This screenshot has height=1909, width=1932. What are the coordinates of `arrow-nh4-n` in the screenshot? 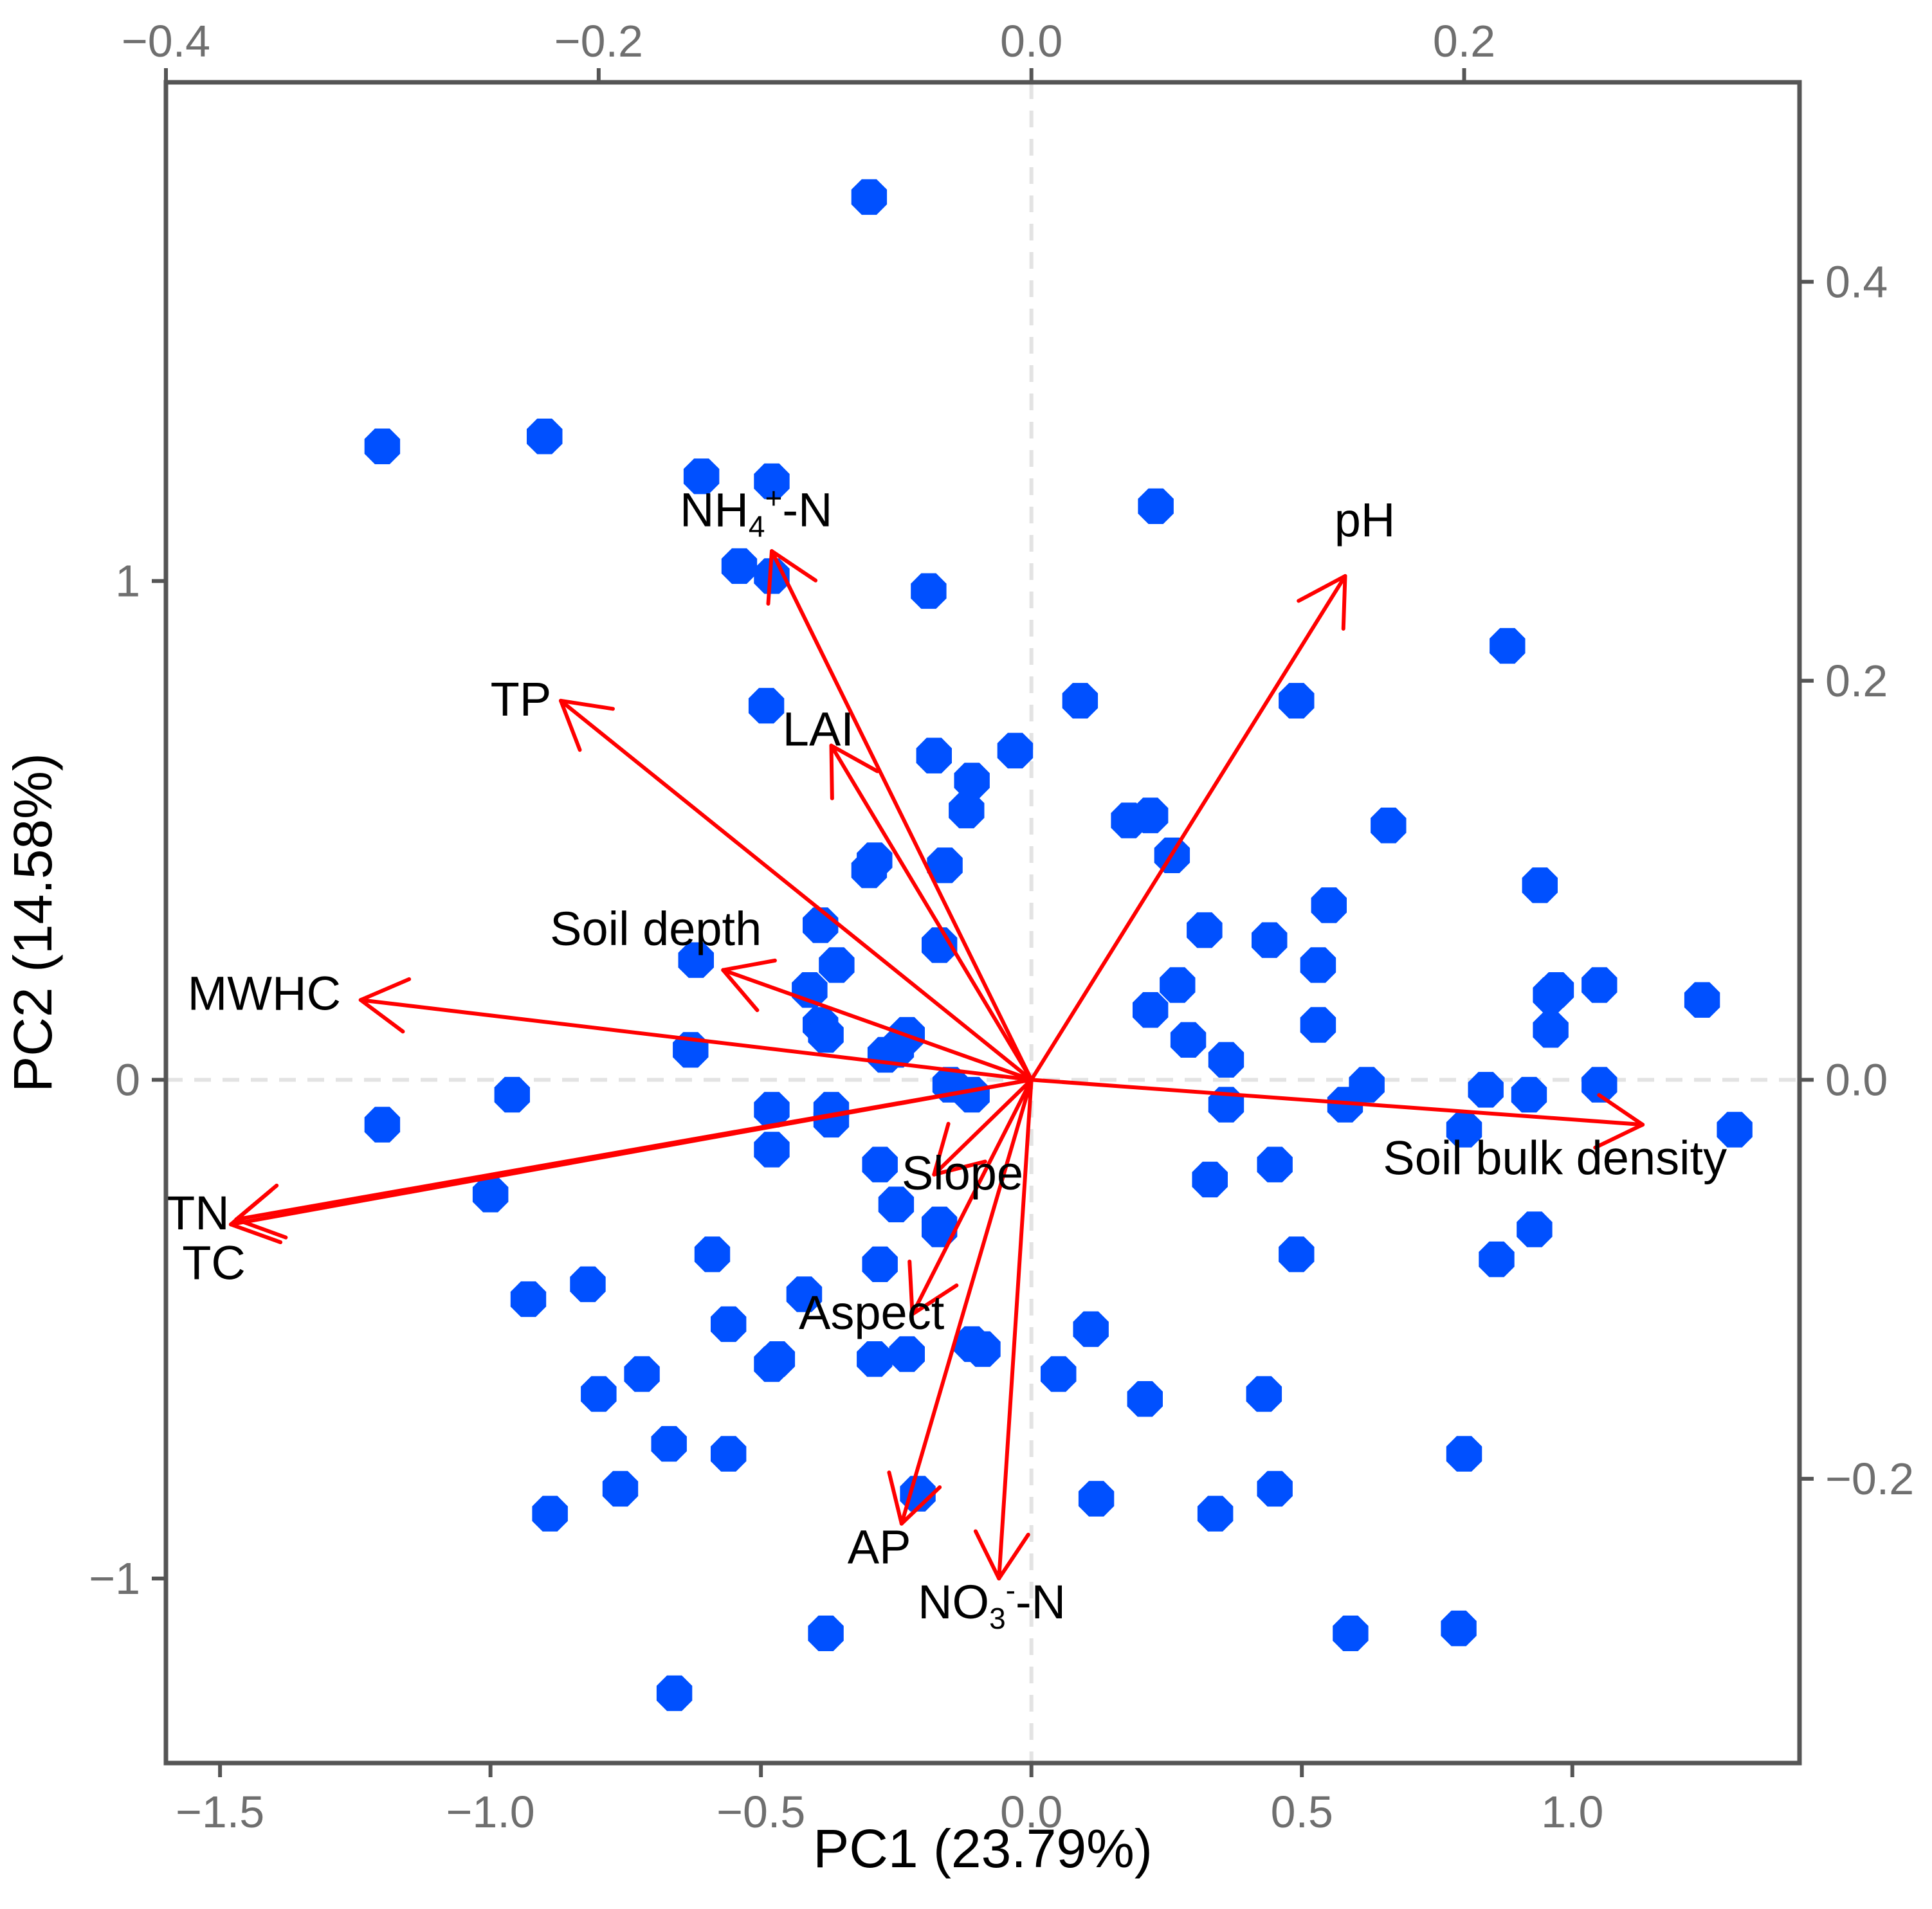 It's located at (900, 815).